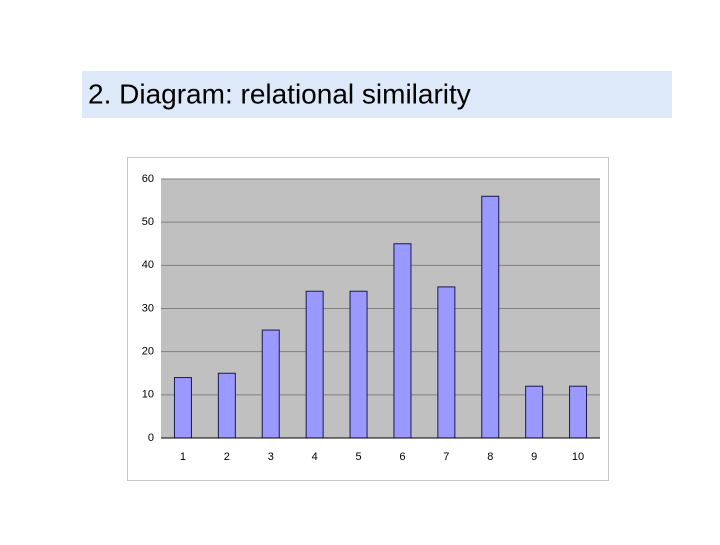 The height and width of the screenshot is (545, 720). Describe the element at coordinates (534, 457) in the screenshot. I see `x-tick-label: 9` at that location.